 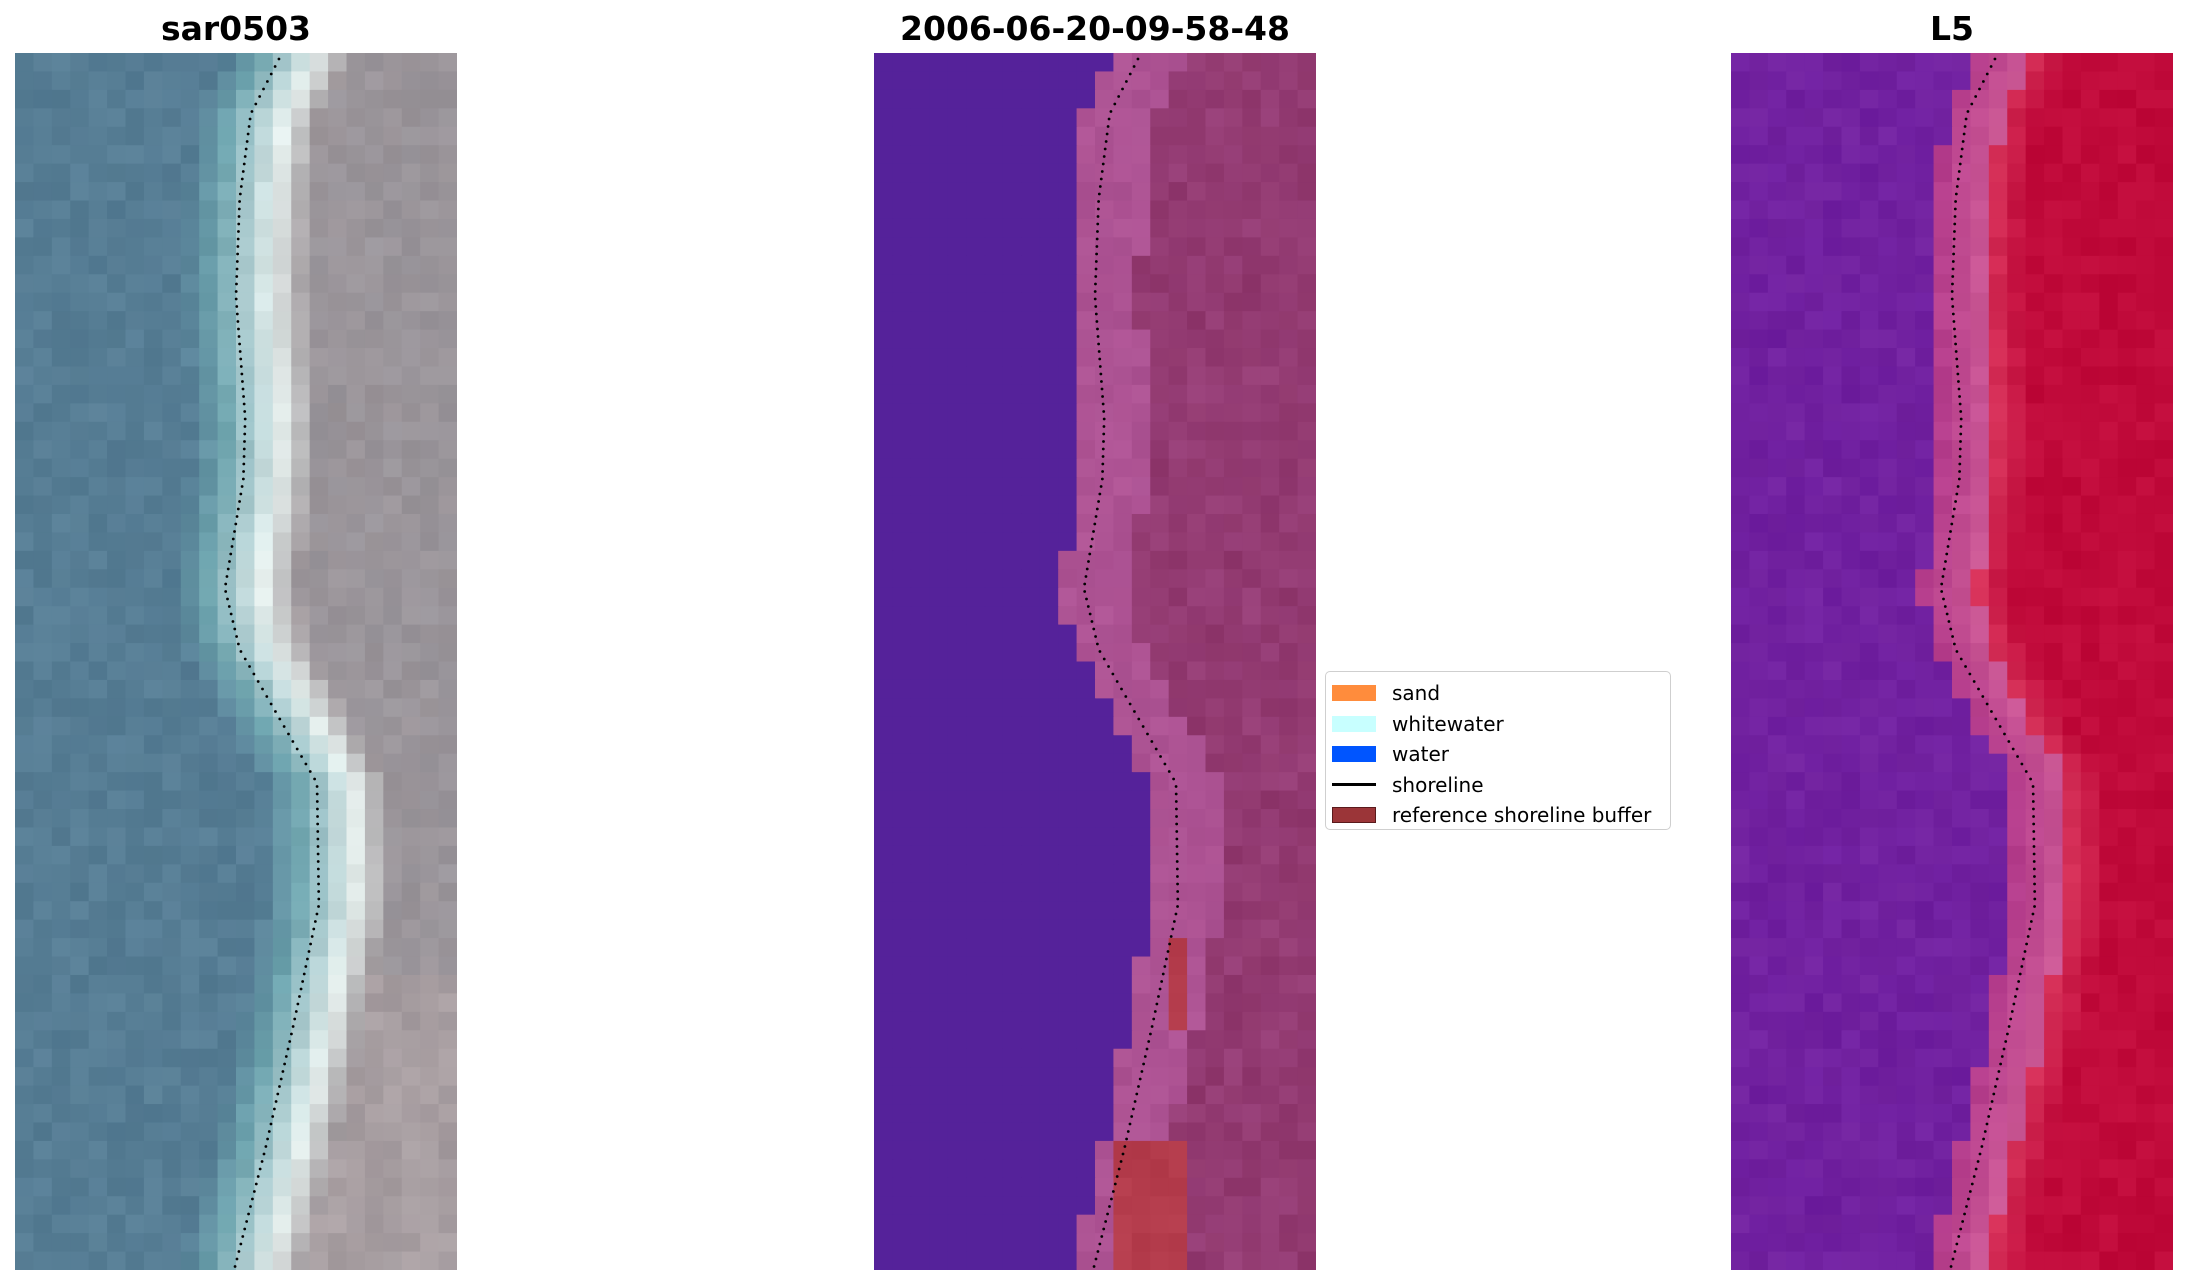 I want to click on legend-swatch-sand, so click(x=1354, y=693).